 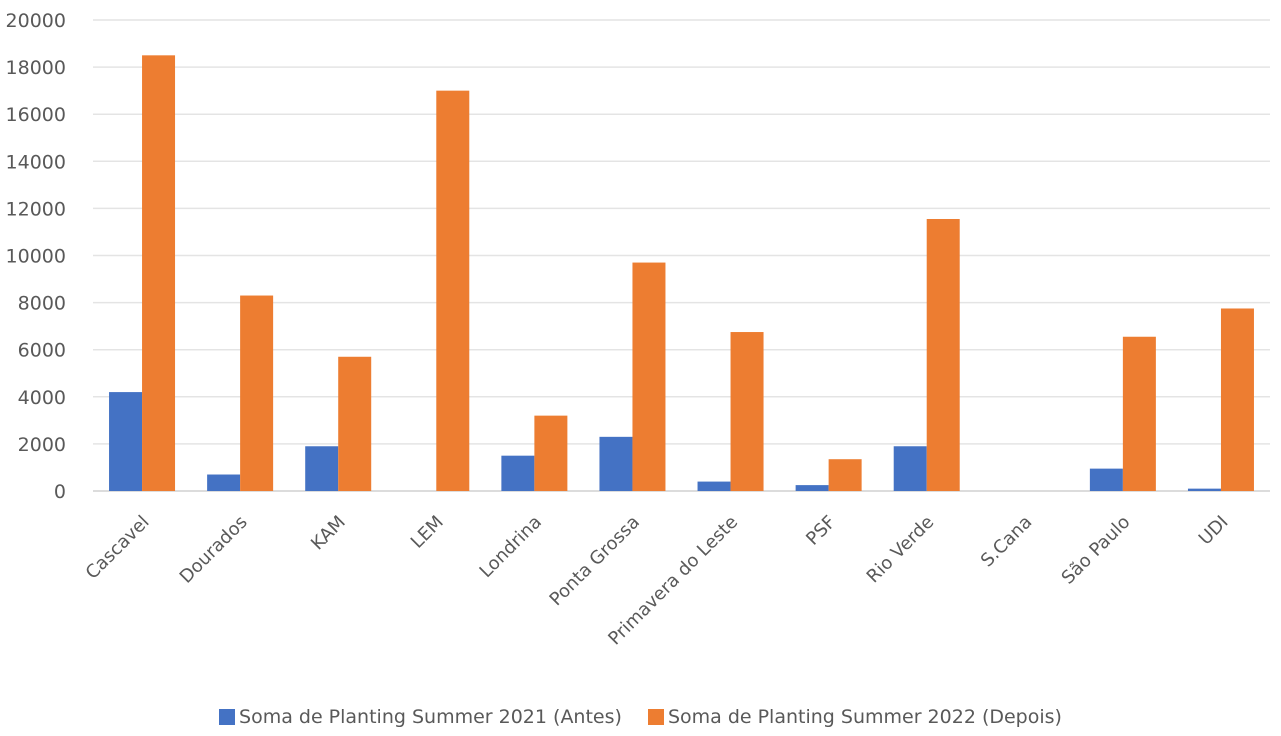 I want to click on y-tick-label: 2000, so click(x=42, y=445).